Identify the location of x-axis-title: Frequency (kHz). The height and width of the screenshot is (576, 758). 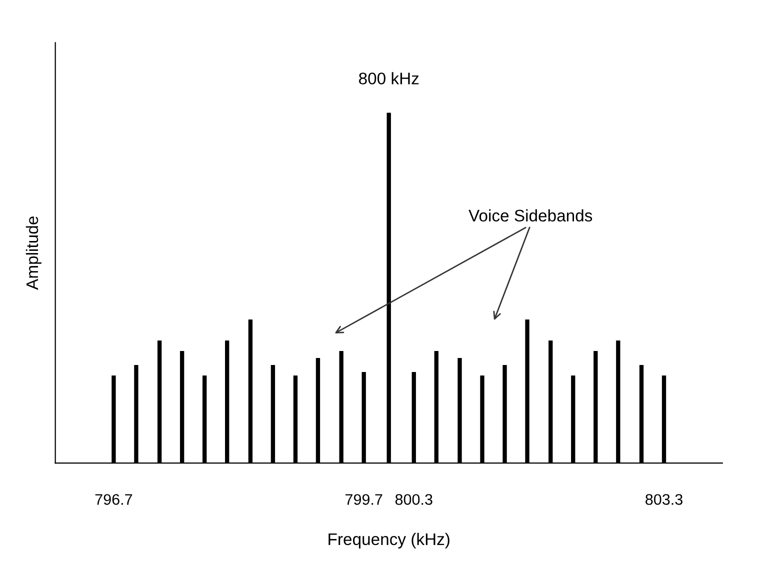
(389, 540).